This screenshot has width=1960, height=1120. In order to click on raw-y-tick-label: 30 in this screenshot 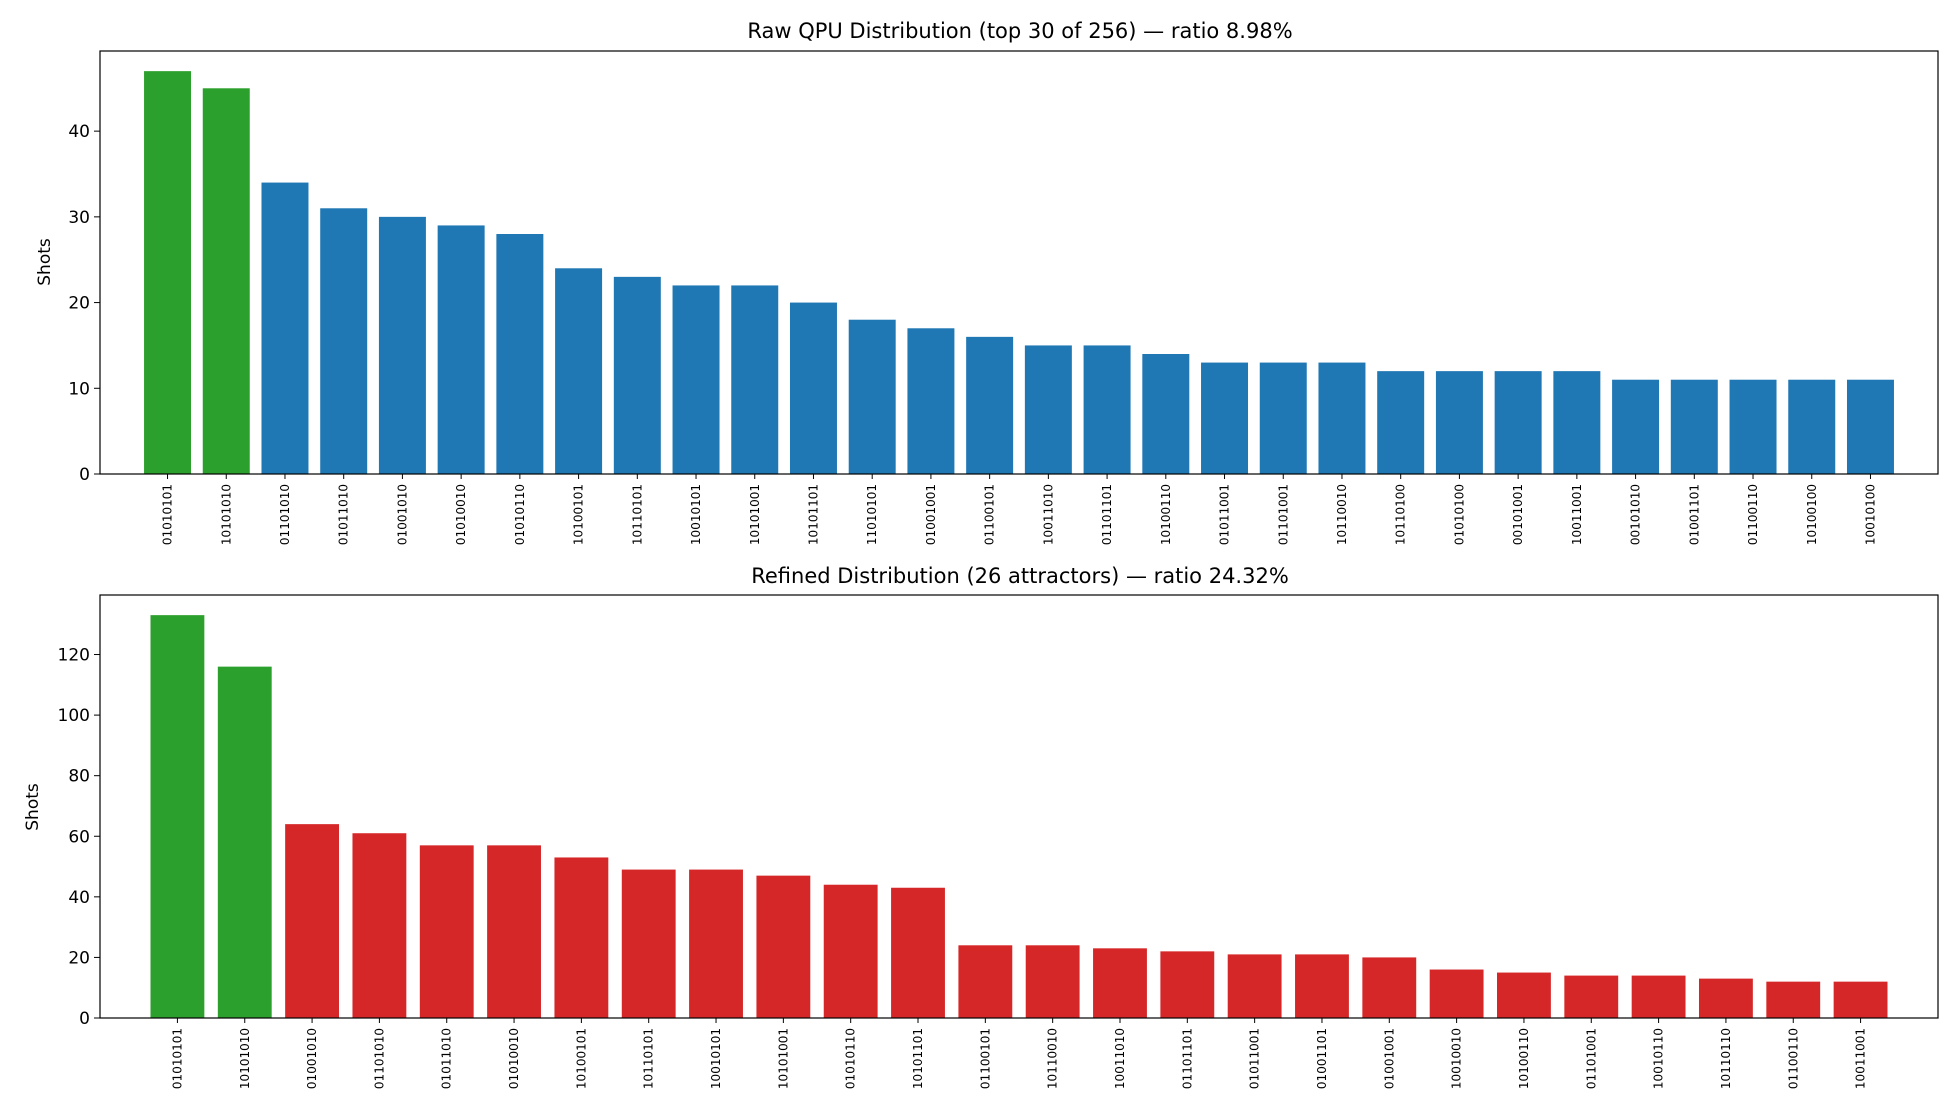, I will do `click(79, 218)`.